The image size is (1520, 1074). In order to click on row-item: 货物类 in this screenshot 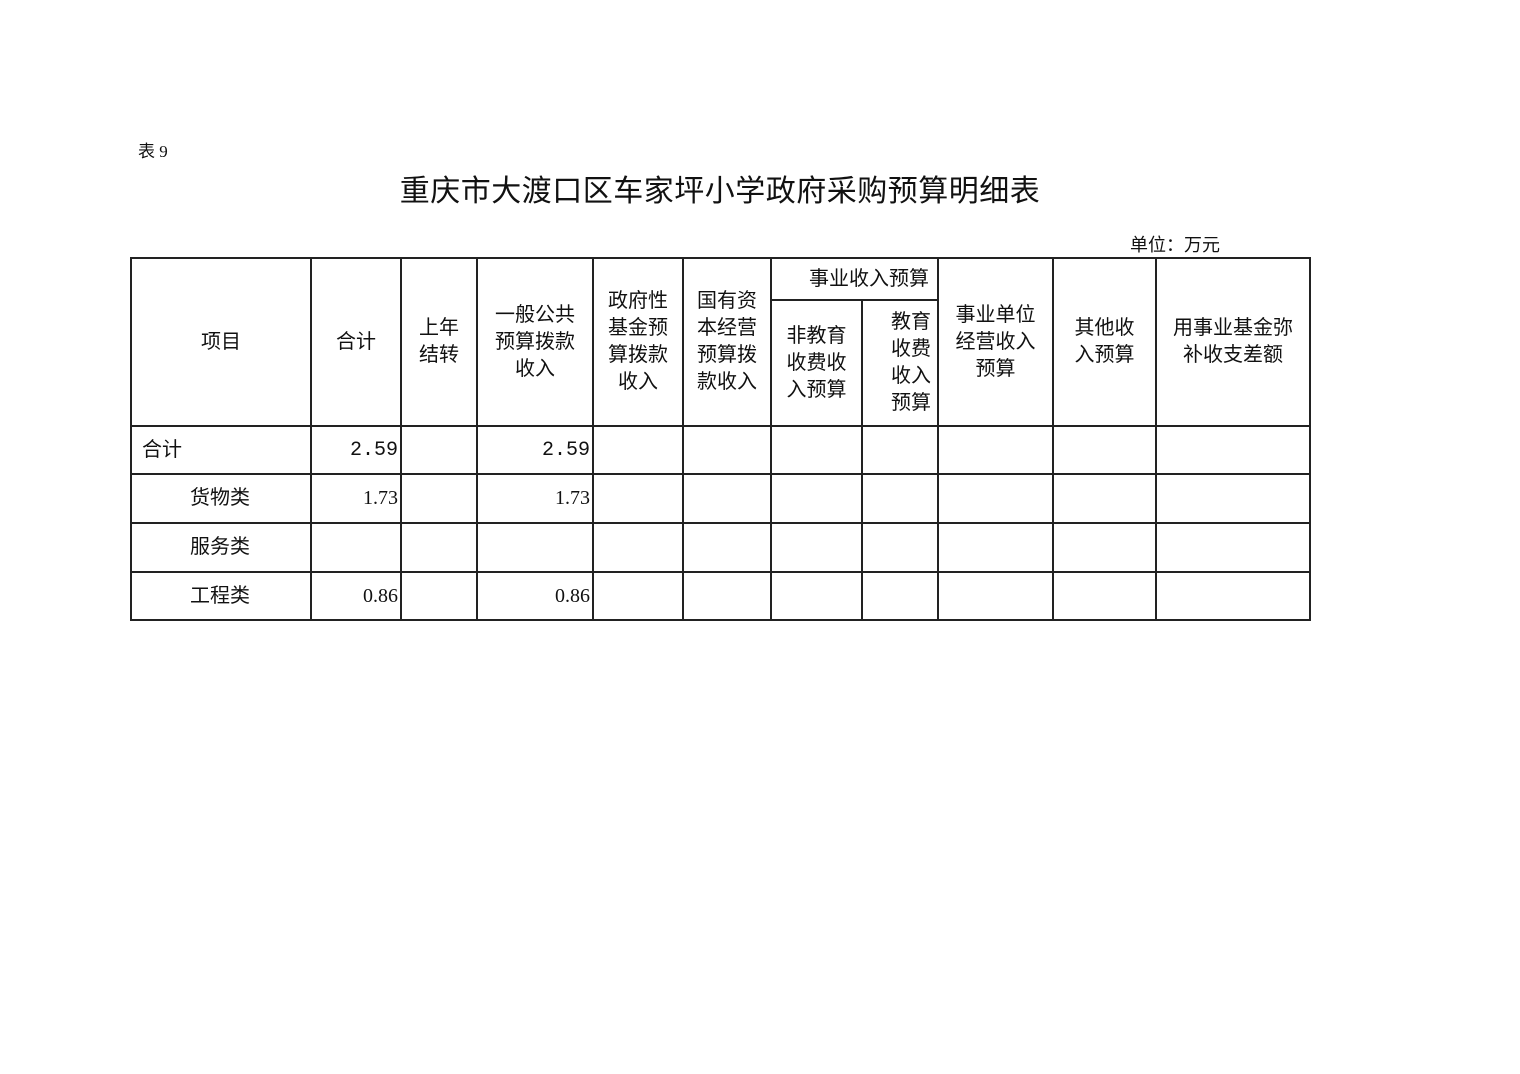, I will do `click(221, 498)`.